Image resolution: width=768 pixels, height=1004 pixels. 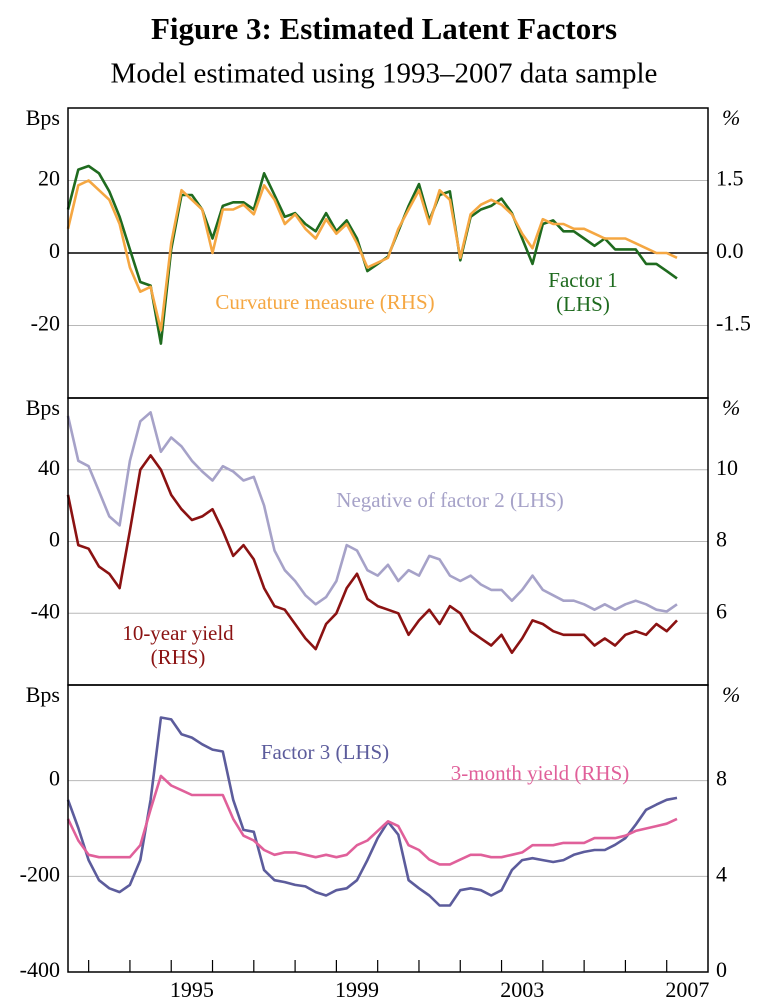 I want to click on series-label: 10-year yield (RHS), so click(x=178, y=645).